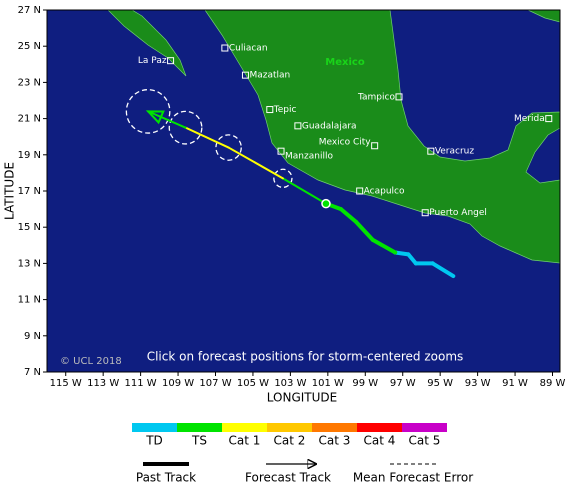 The width and height of the screenshot is (580, 493). Describe the element at coordinates (141, 383) in the screenshot. I see `x-tick-label: 111 W` at that location.